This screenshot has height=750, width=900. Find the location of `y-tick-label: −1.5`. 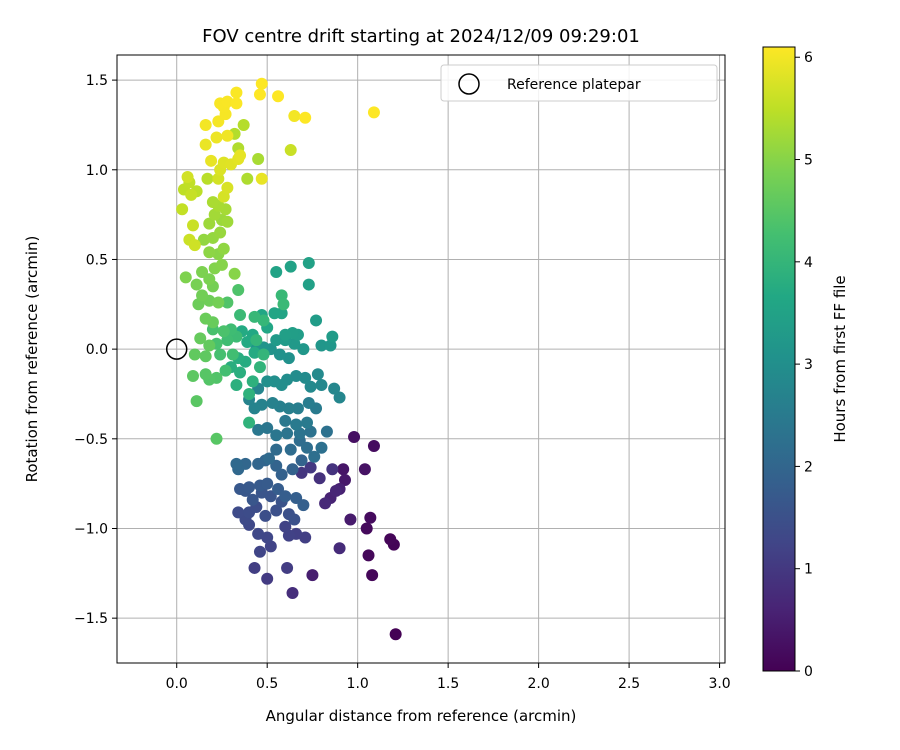

y-tick-label: −1.5 is located at coordinates (91, 619).